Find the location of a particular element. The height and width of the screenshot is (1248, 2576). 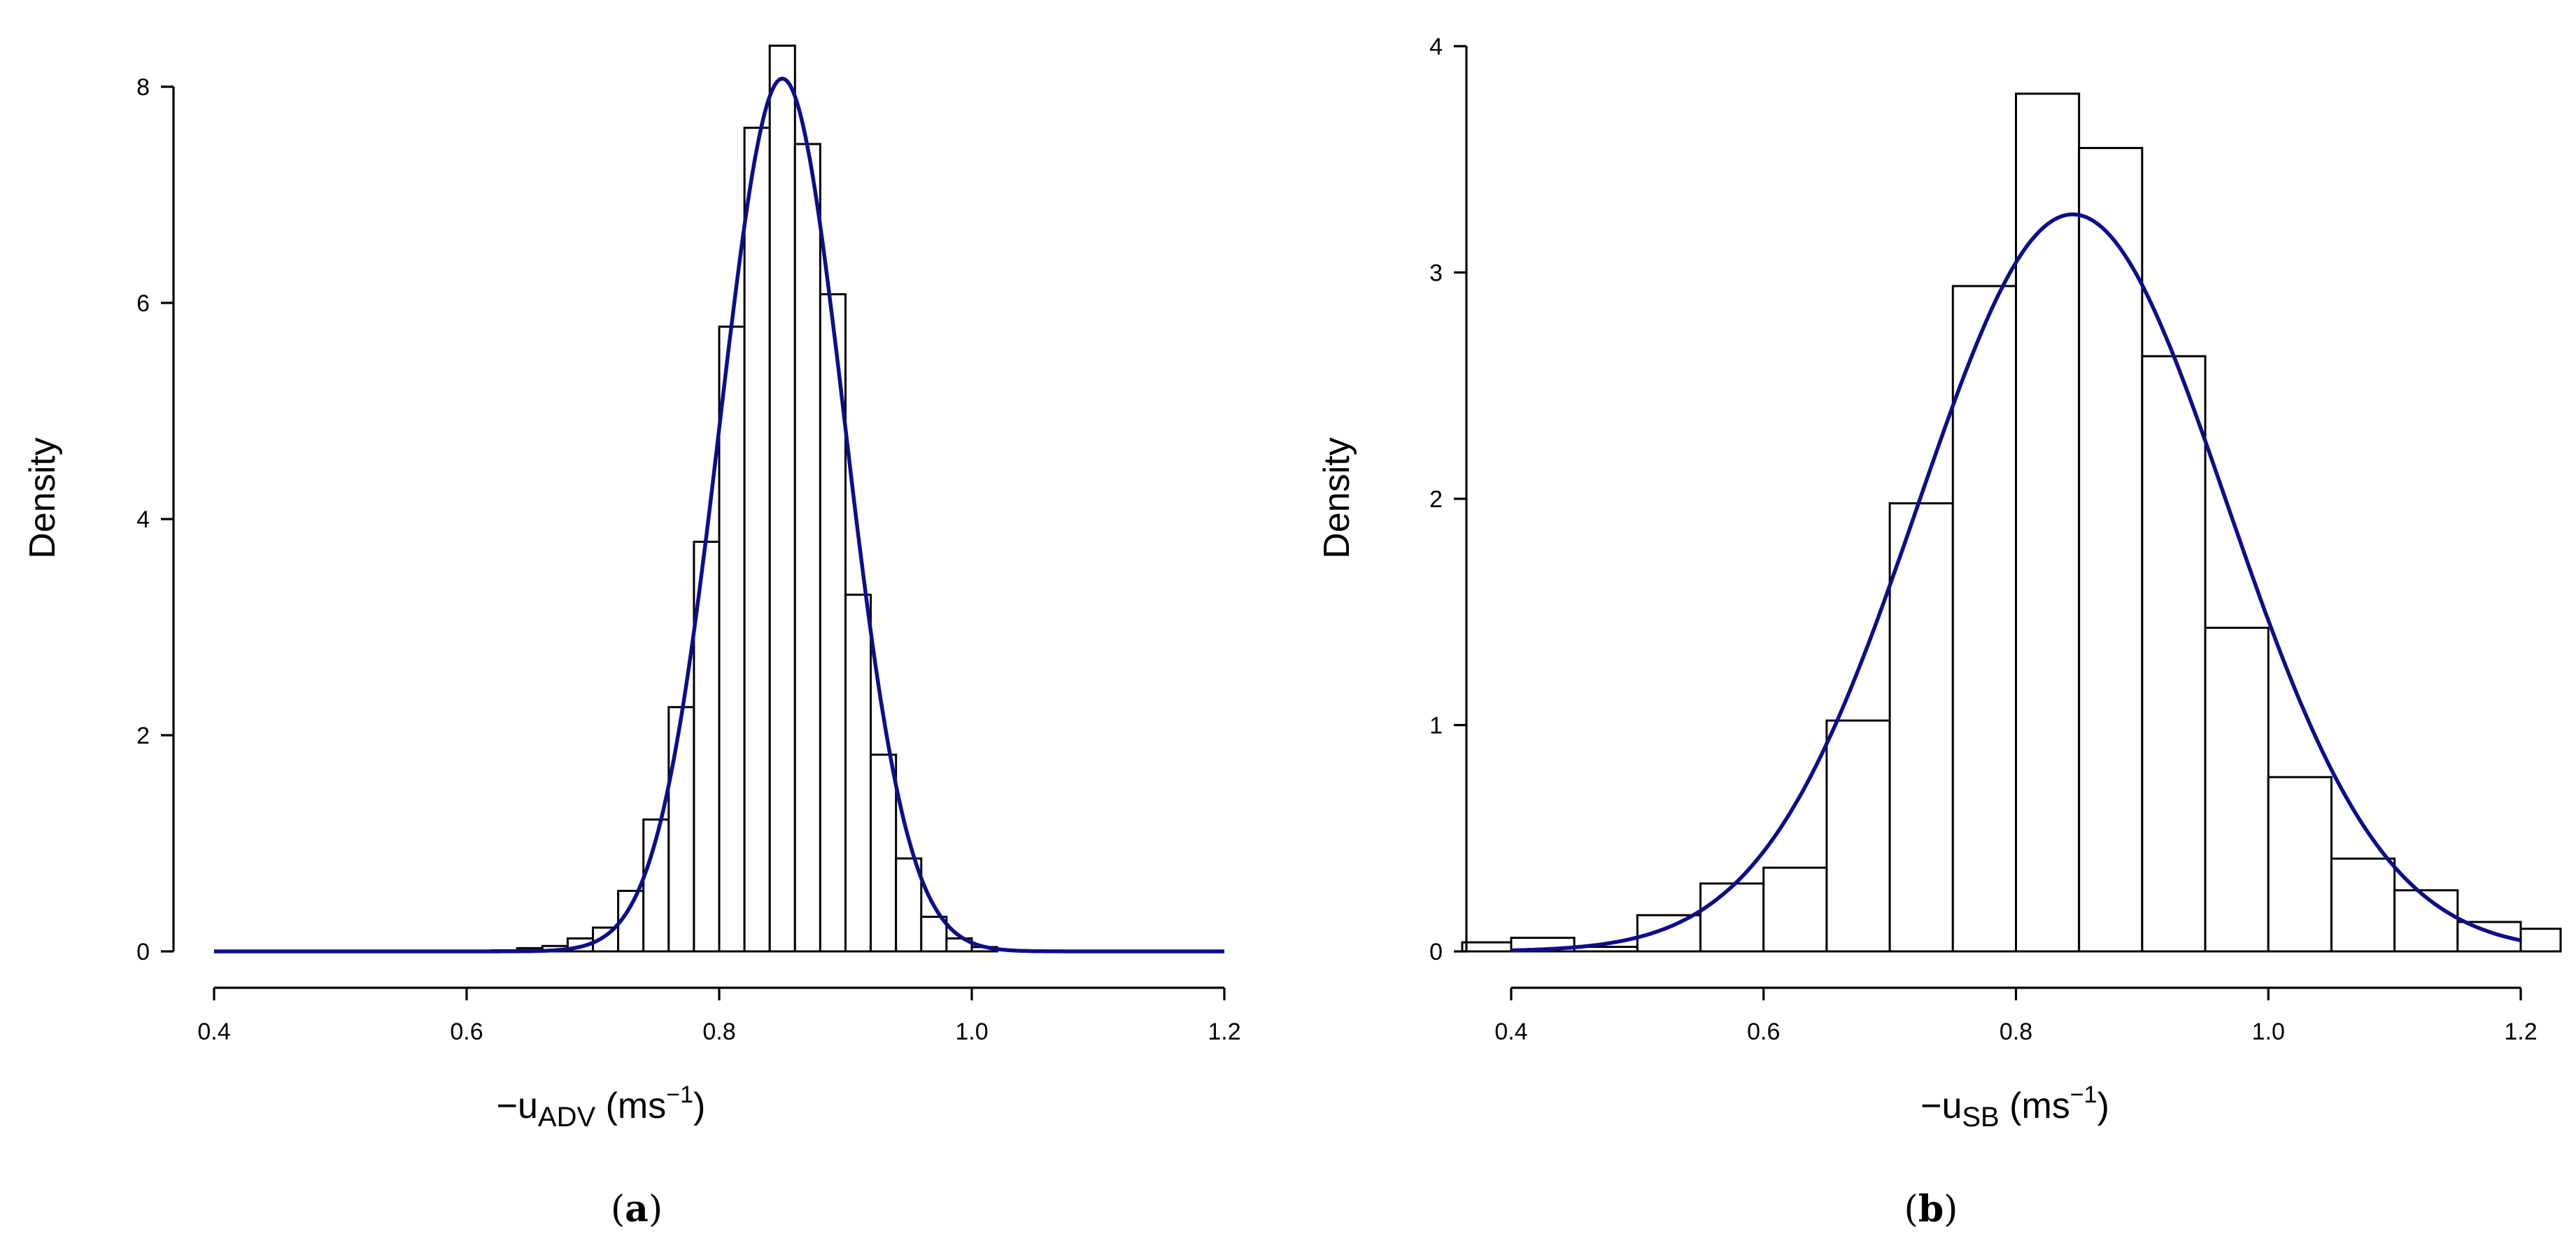

panel-b-y-axis-title: Density is located at coordinates (1337, 498).